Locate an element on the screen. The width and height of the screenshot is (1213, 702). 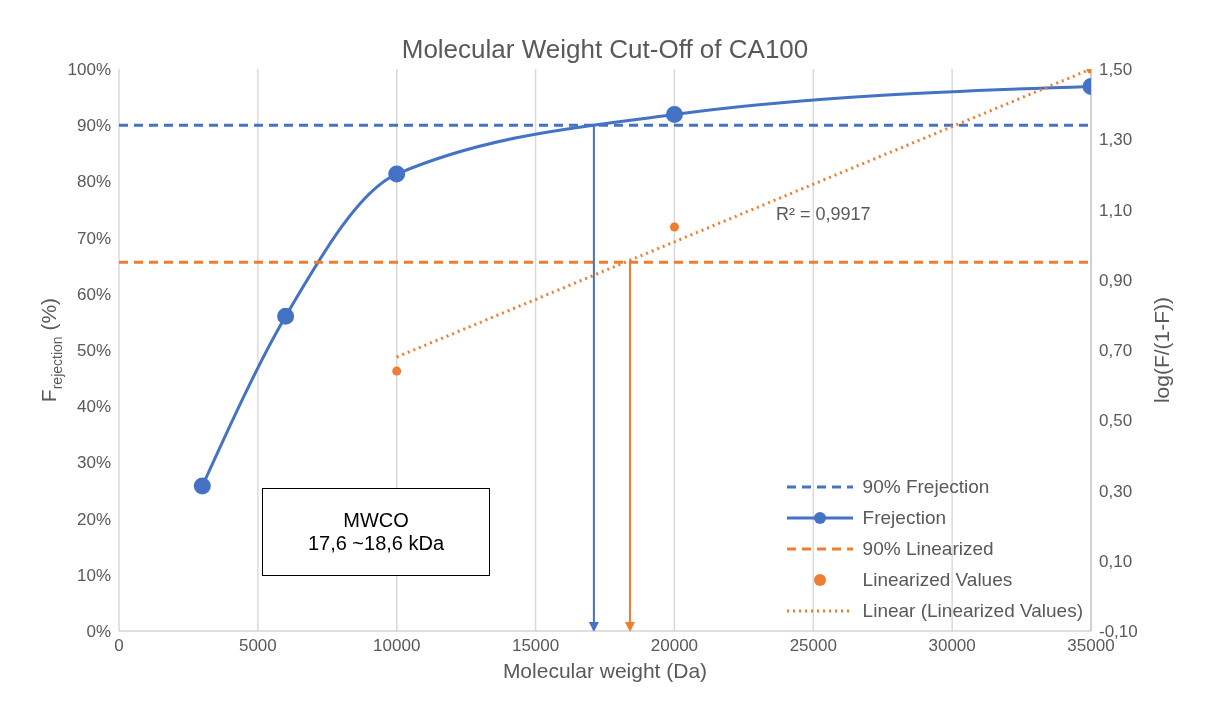
y-tick-label: 100% is located at coordinates (89, 70).